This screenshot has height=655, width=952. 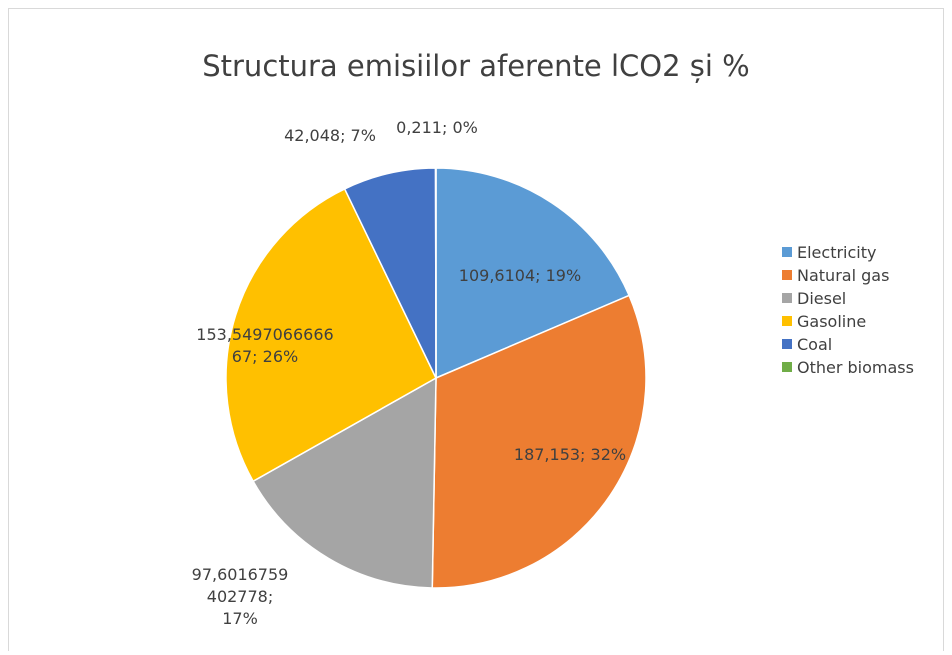 I want to click on legend-label: Natural gas, so click(x=843, y=275).